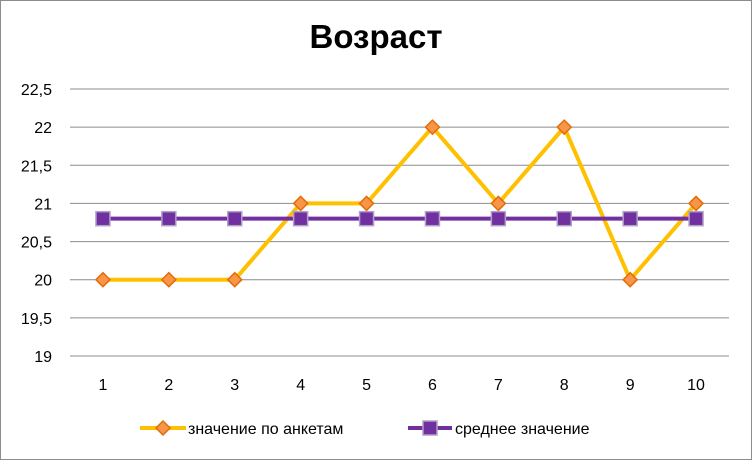  I want to click on x-tick-label: 5, so click(366, 385).